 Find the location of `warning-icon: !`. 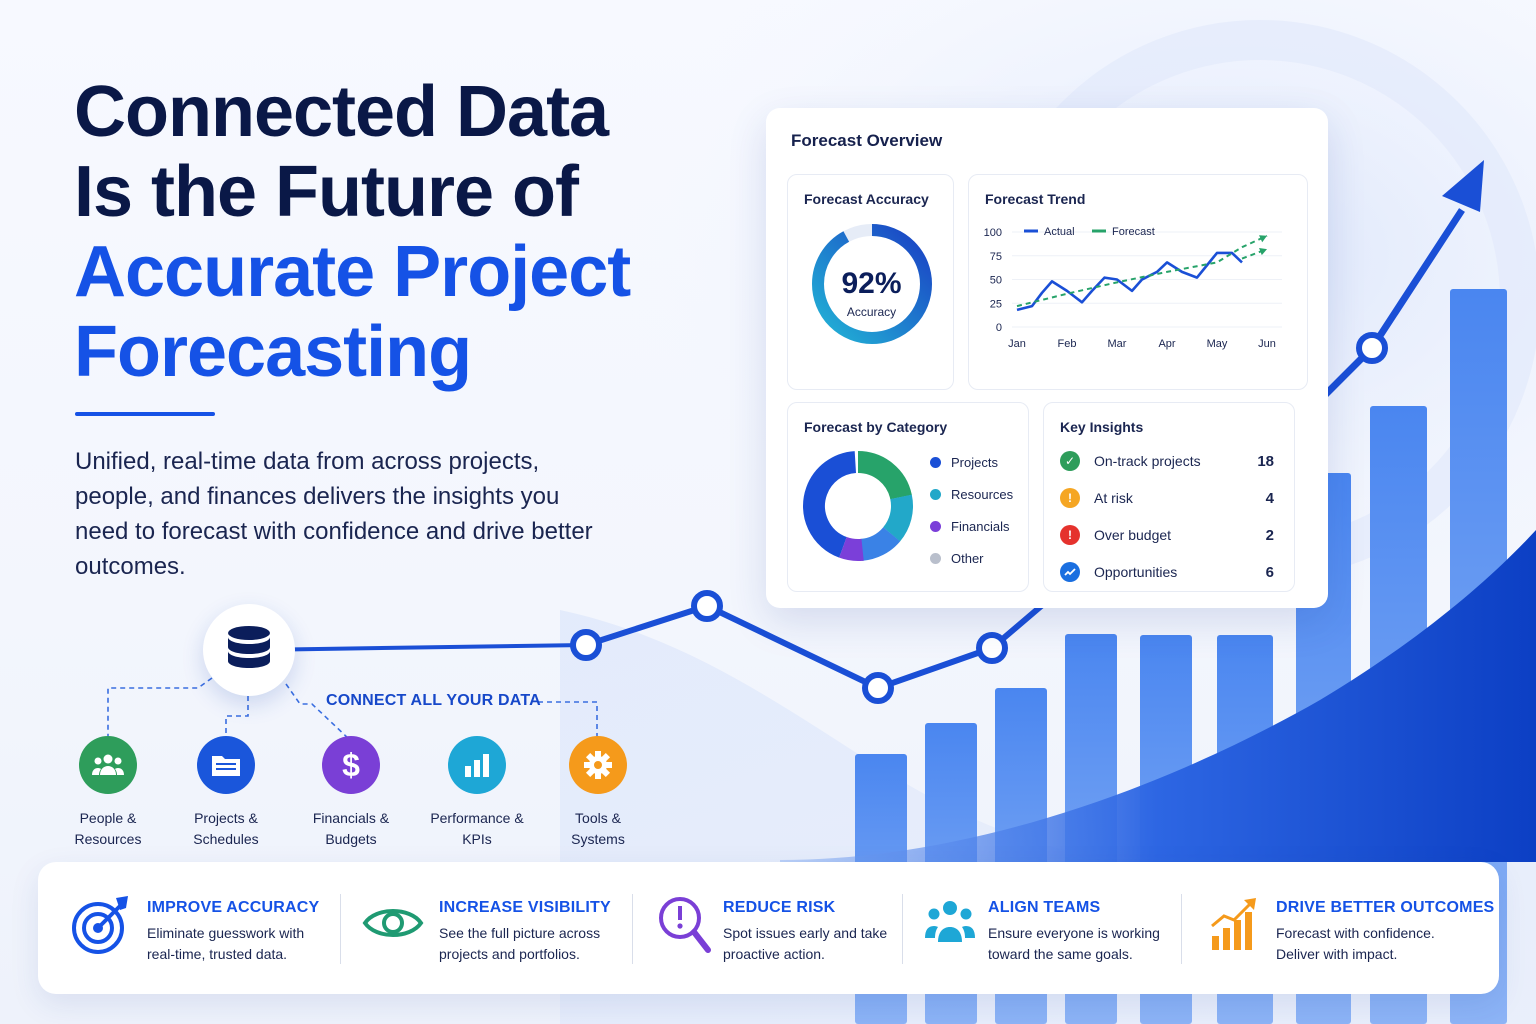

warning-icon: ! is located at coordinates (1070, 498).